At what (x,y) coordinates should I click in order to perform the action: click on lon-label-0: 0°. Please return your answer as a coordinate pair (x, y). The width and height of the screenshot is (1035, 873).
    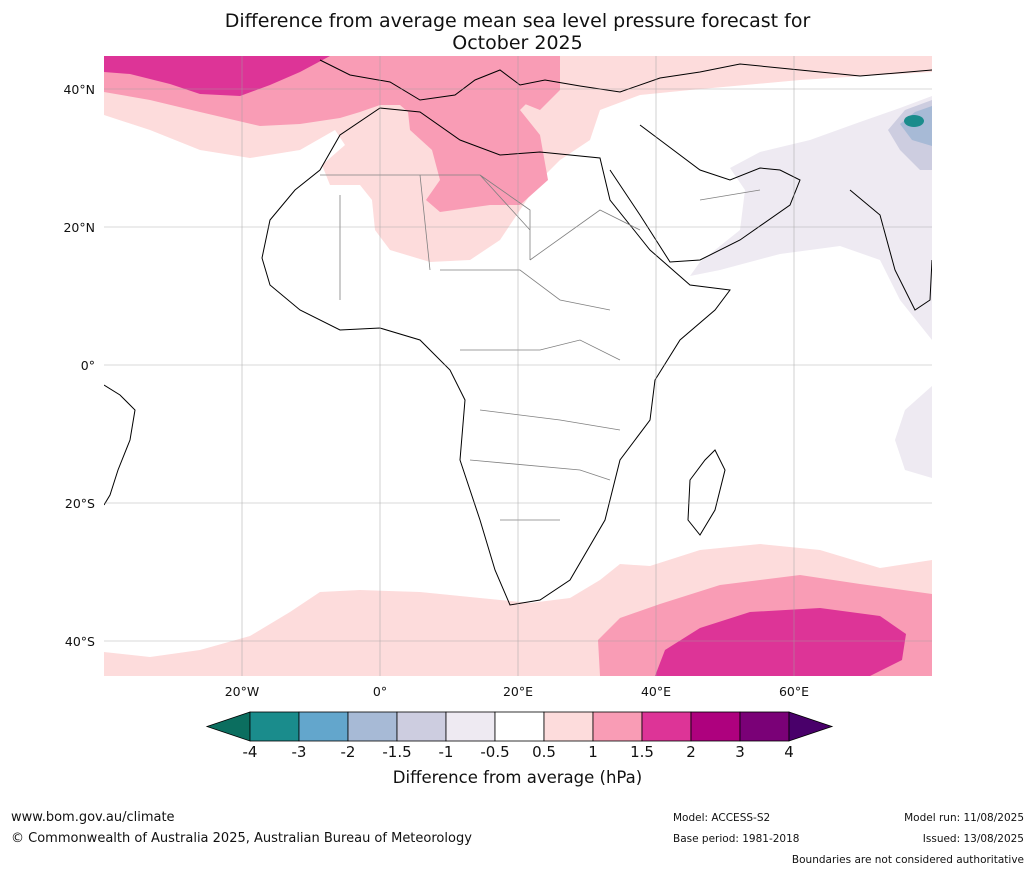
    Looking at the image, I should click on (380, 691).